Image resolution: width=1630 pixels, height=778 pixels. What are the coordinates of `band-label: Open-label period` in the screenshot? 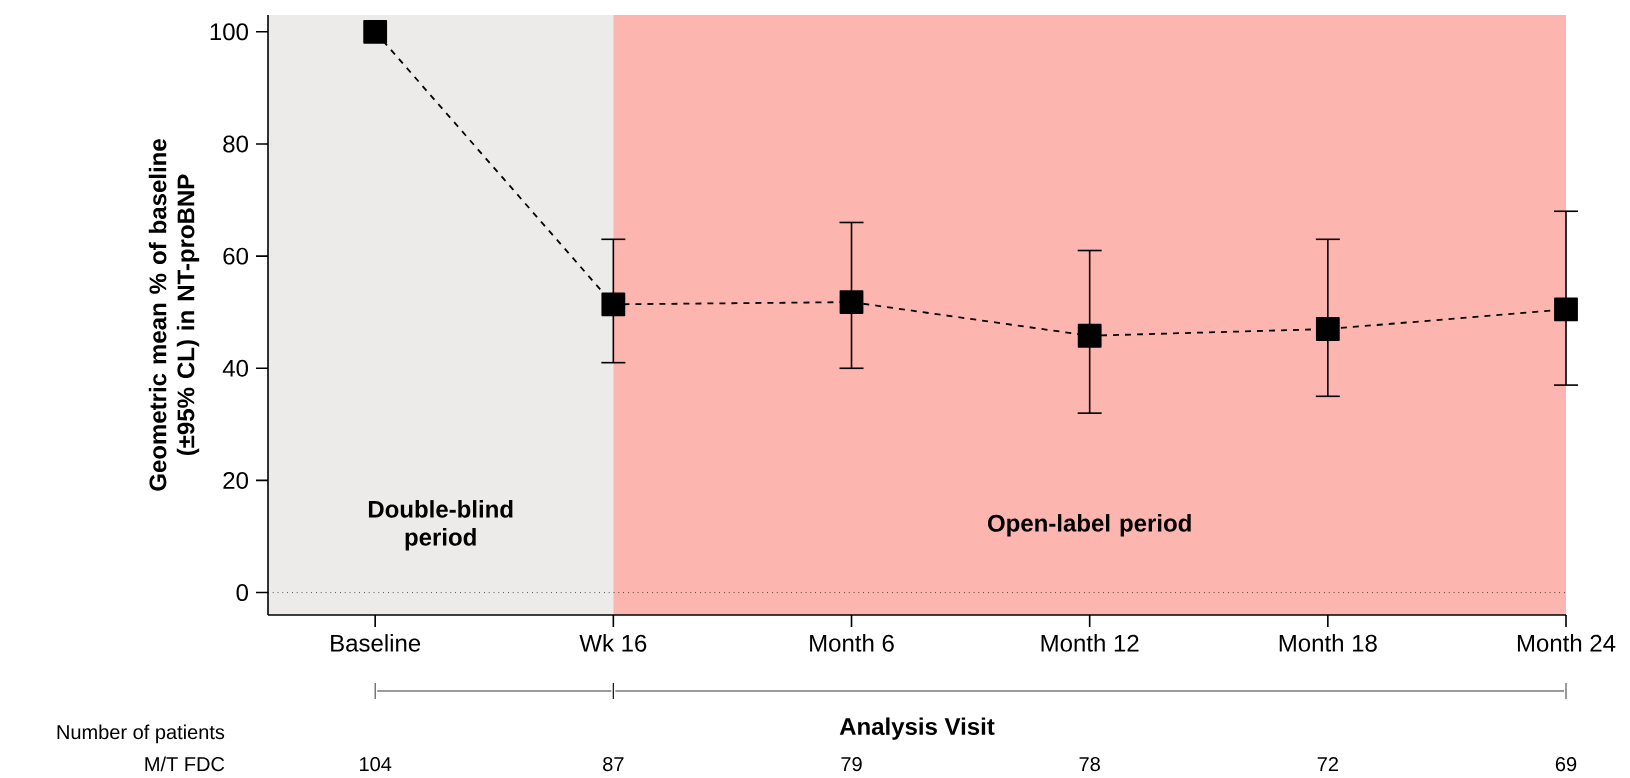 It's located at (1089, 525).